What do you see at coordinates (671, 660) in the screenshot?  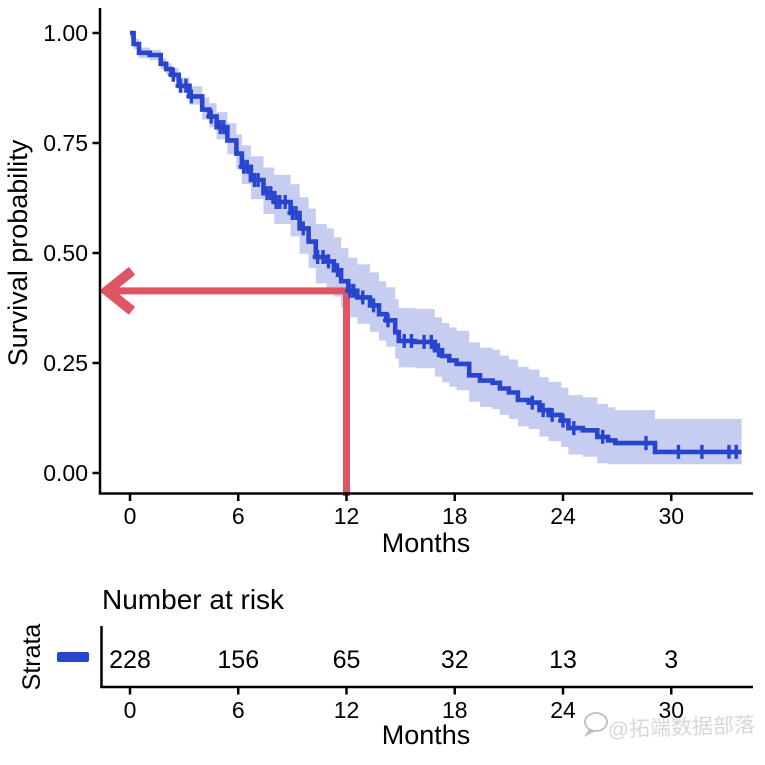 I see `risk-count-value: 3` at bounding box center [671, 660].